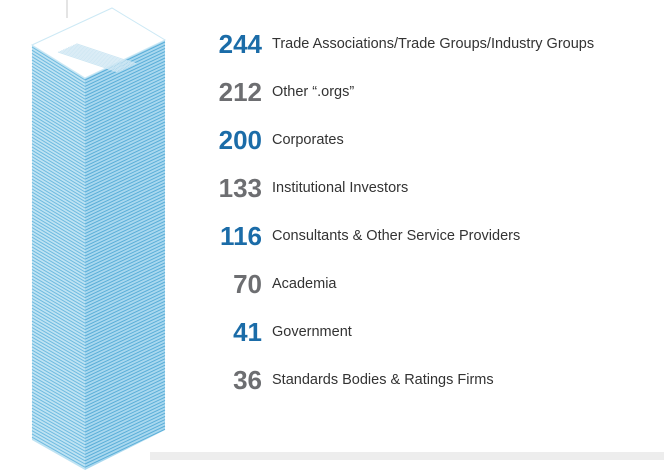 This screenshot has height=472, width=664. I want to click on stat-row: 212 Other “.orgs”, so click(272, 92).